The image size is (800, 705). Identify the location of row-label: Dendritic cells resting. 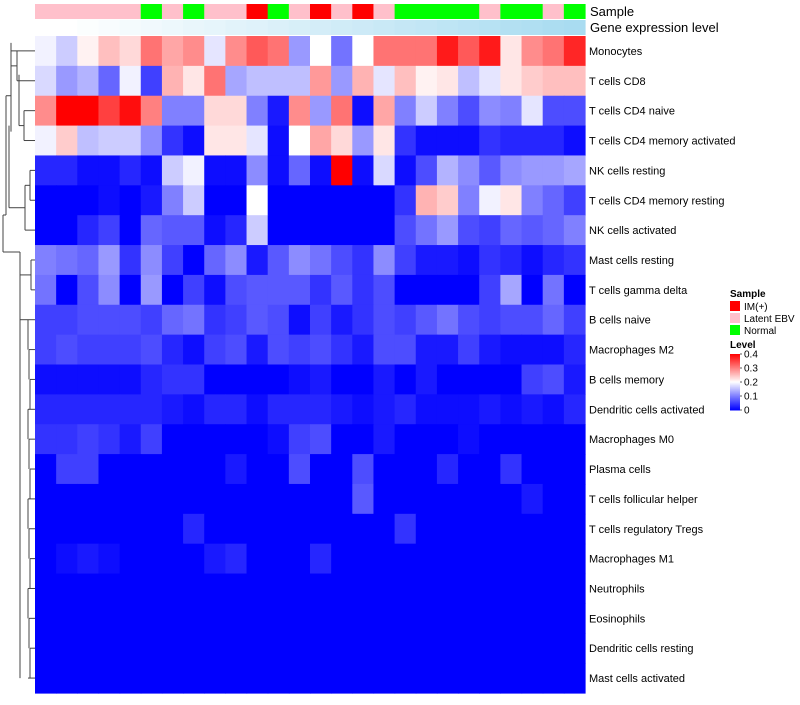
(641, 649).